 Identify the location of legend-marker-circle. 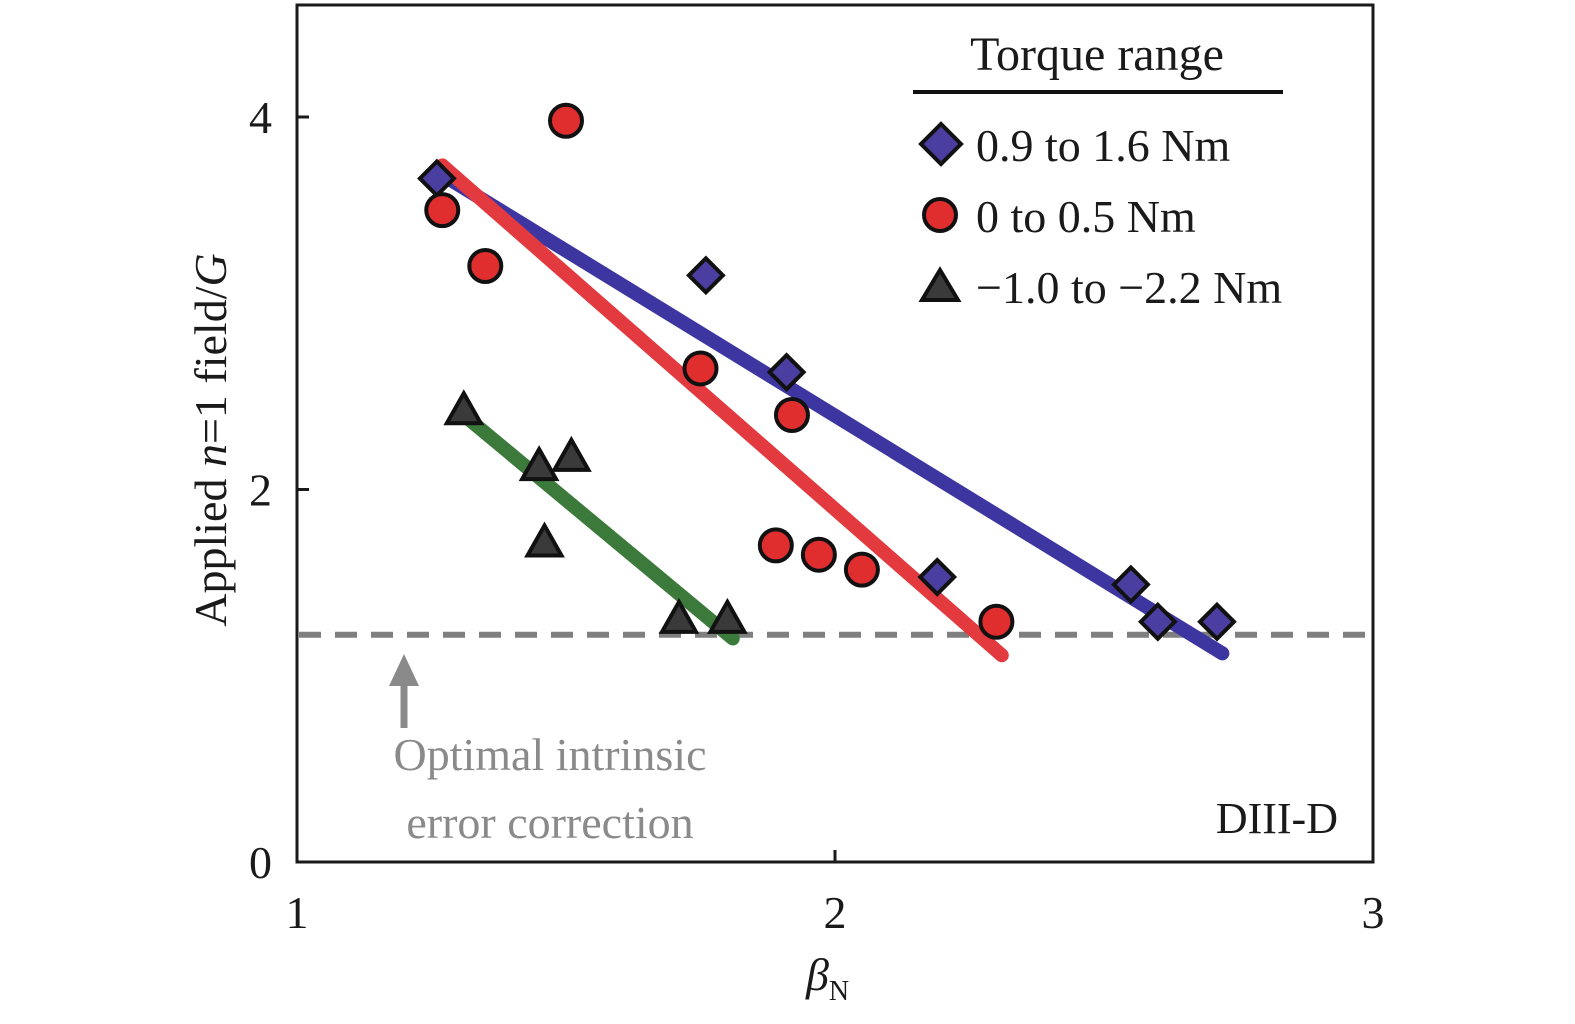
(940, 215).